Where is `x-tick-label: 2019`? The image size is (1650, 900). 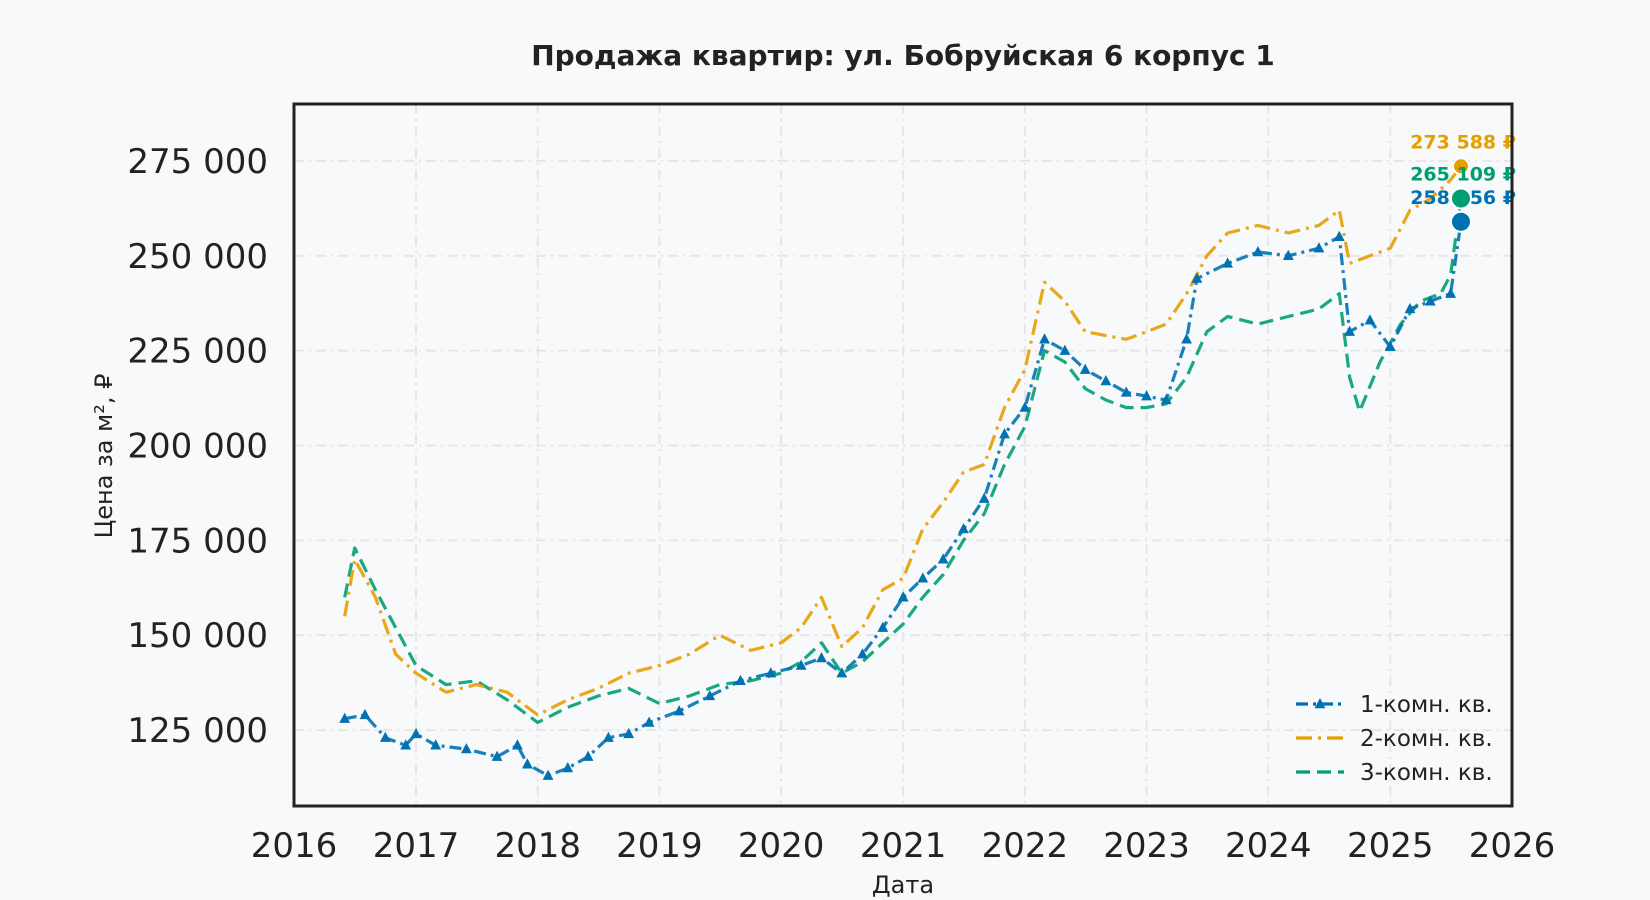 x-tick-label: 2019 is located at coordinates (659, 846).